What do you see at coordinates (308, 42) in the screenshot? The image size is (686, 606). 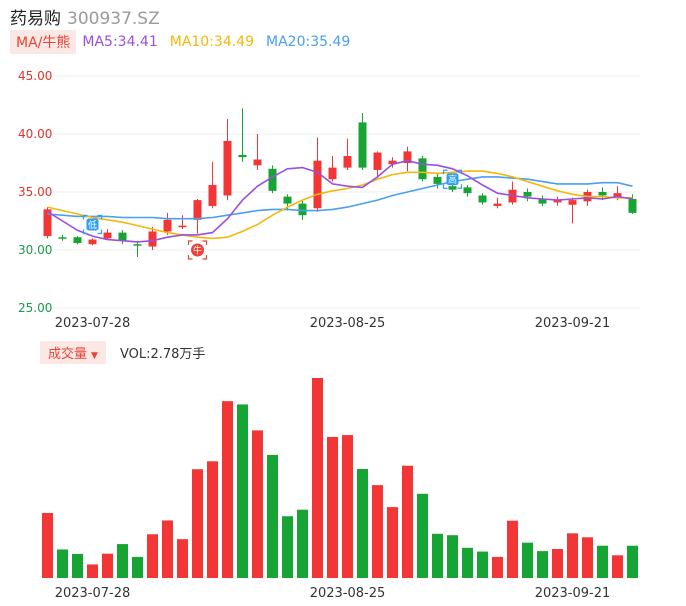 I see `ma20-value: MA20:35.49` at bounding box center [308, 42].